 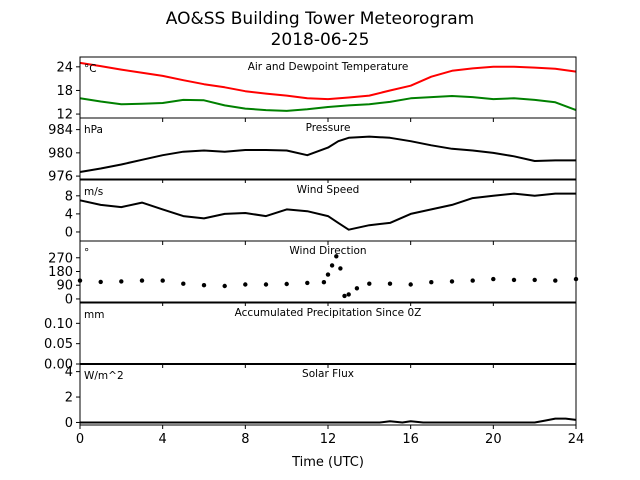 I want to click on panel-0-y-tick-label: 18, so click(x=64, y=91).